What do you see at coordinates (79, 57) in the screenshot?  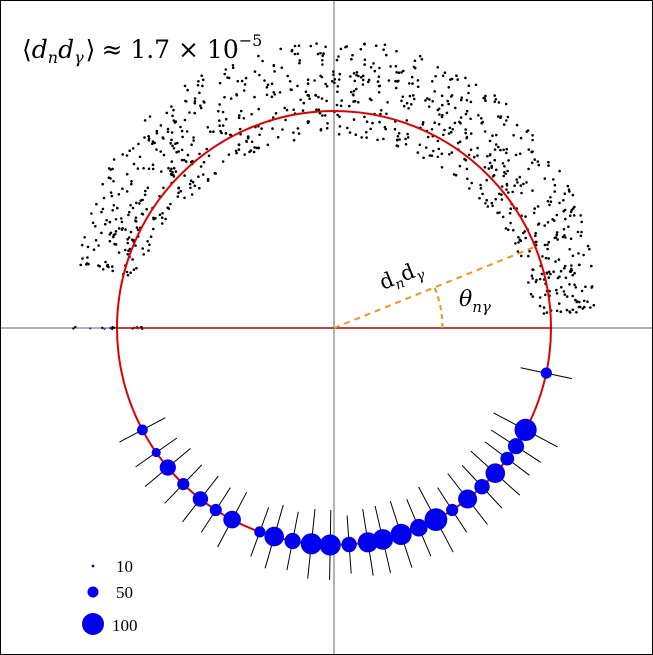 I see `avg-sub2: γ` at bounding box center [79, 57].